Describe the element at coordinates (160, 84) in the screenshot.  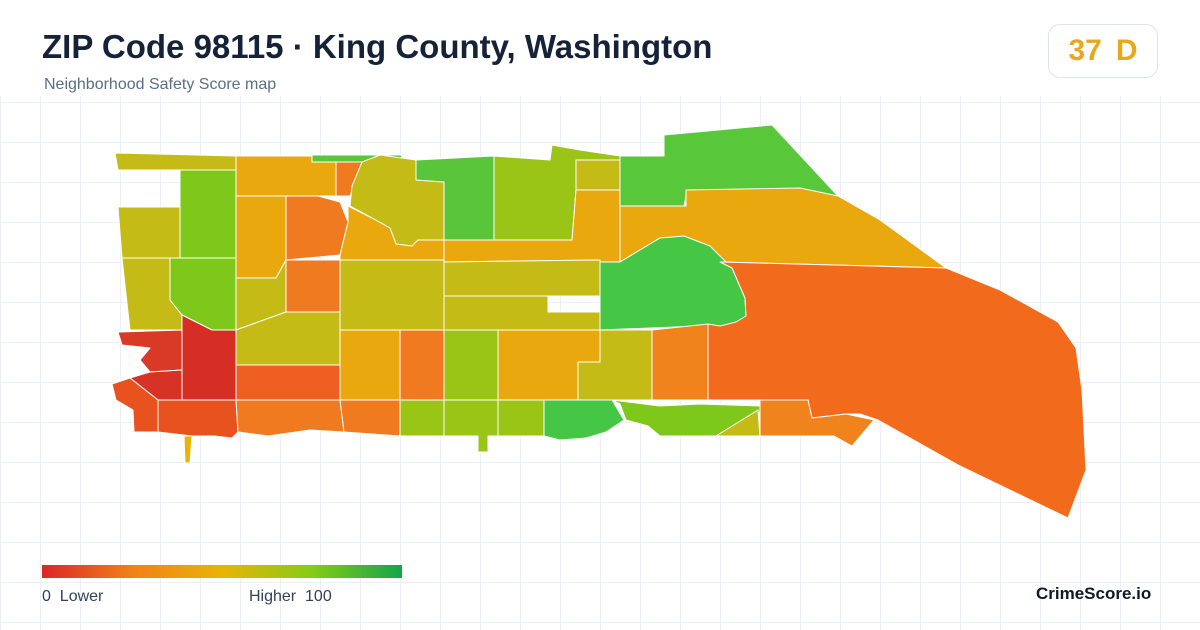
I see `page-subtitle: Neighborhood Safety Score map` at that location.